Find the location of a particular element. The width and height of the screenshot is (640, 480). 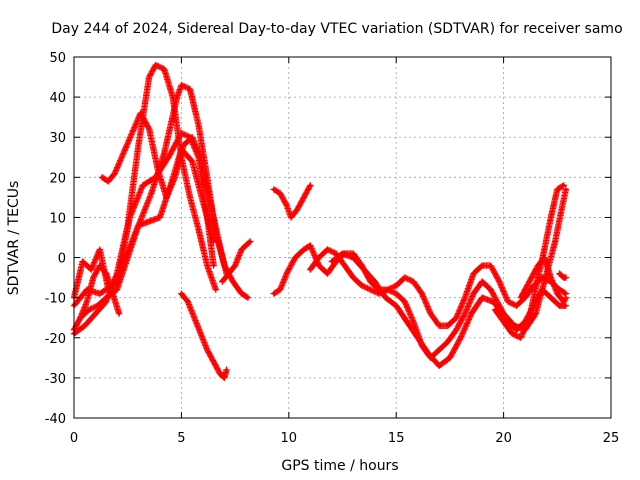

series-track-f is located at coordinates (204, 336).